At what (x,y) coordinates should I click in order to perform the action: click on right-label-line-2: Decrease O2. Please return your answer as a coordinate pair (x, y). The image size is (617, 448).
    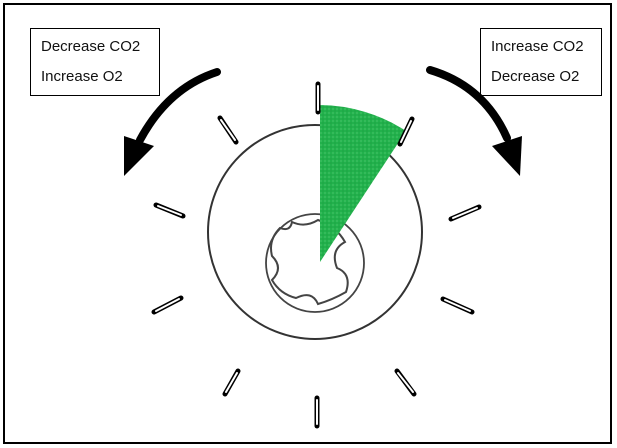
    Looking at the image, I should click on (535, 76).